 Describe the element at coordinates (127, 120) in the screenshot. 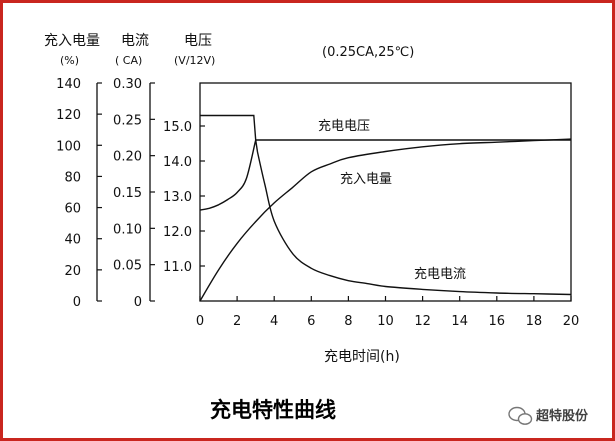

I see `current-tick-label: 0.25` at that location.